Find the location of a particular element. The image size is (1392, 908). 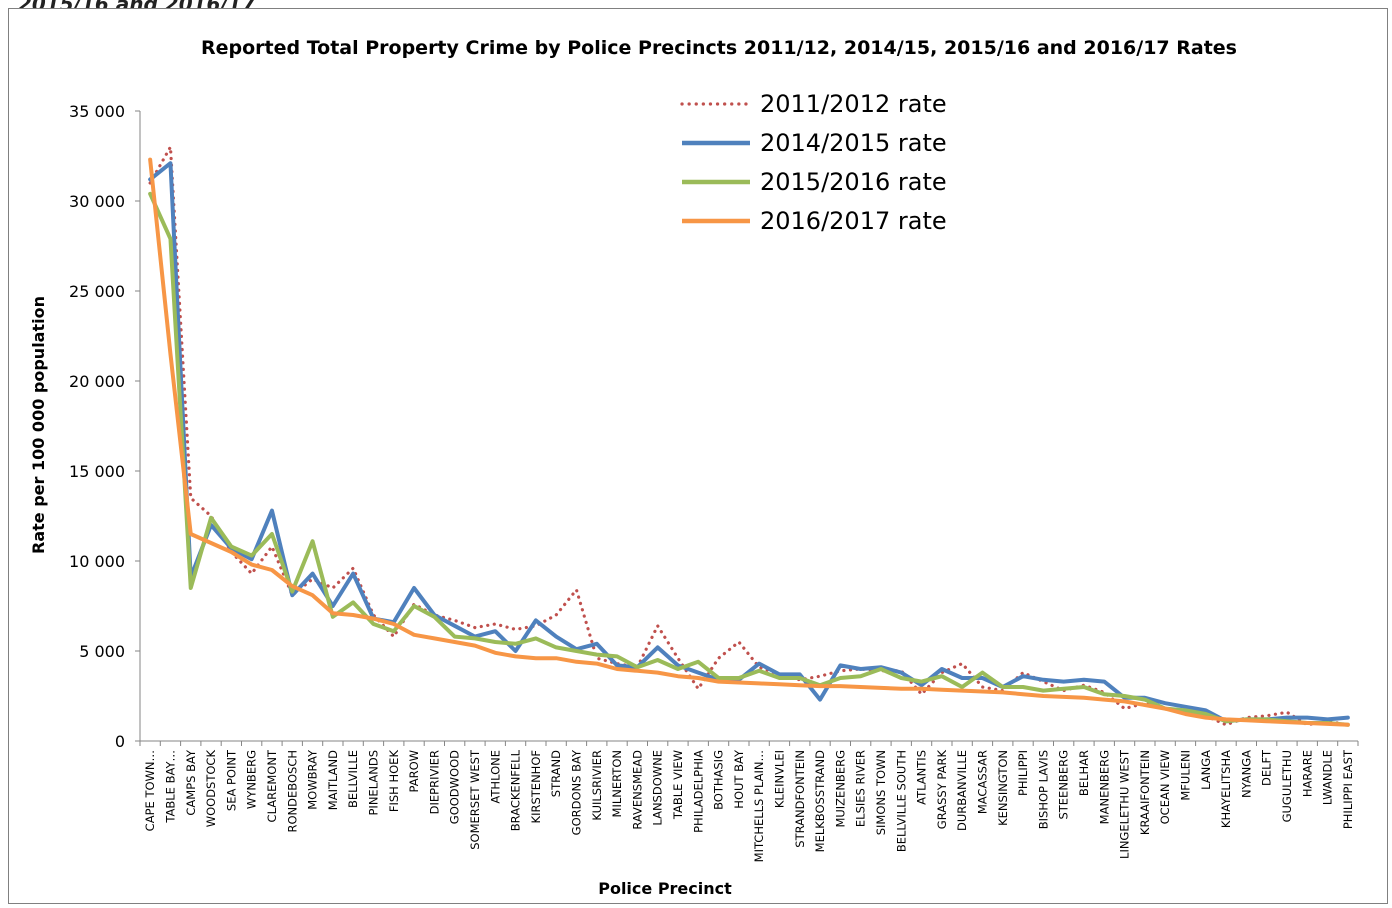

x-tick-label: ELSIES RIVER is located at coordinates (861, 788).